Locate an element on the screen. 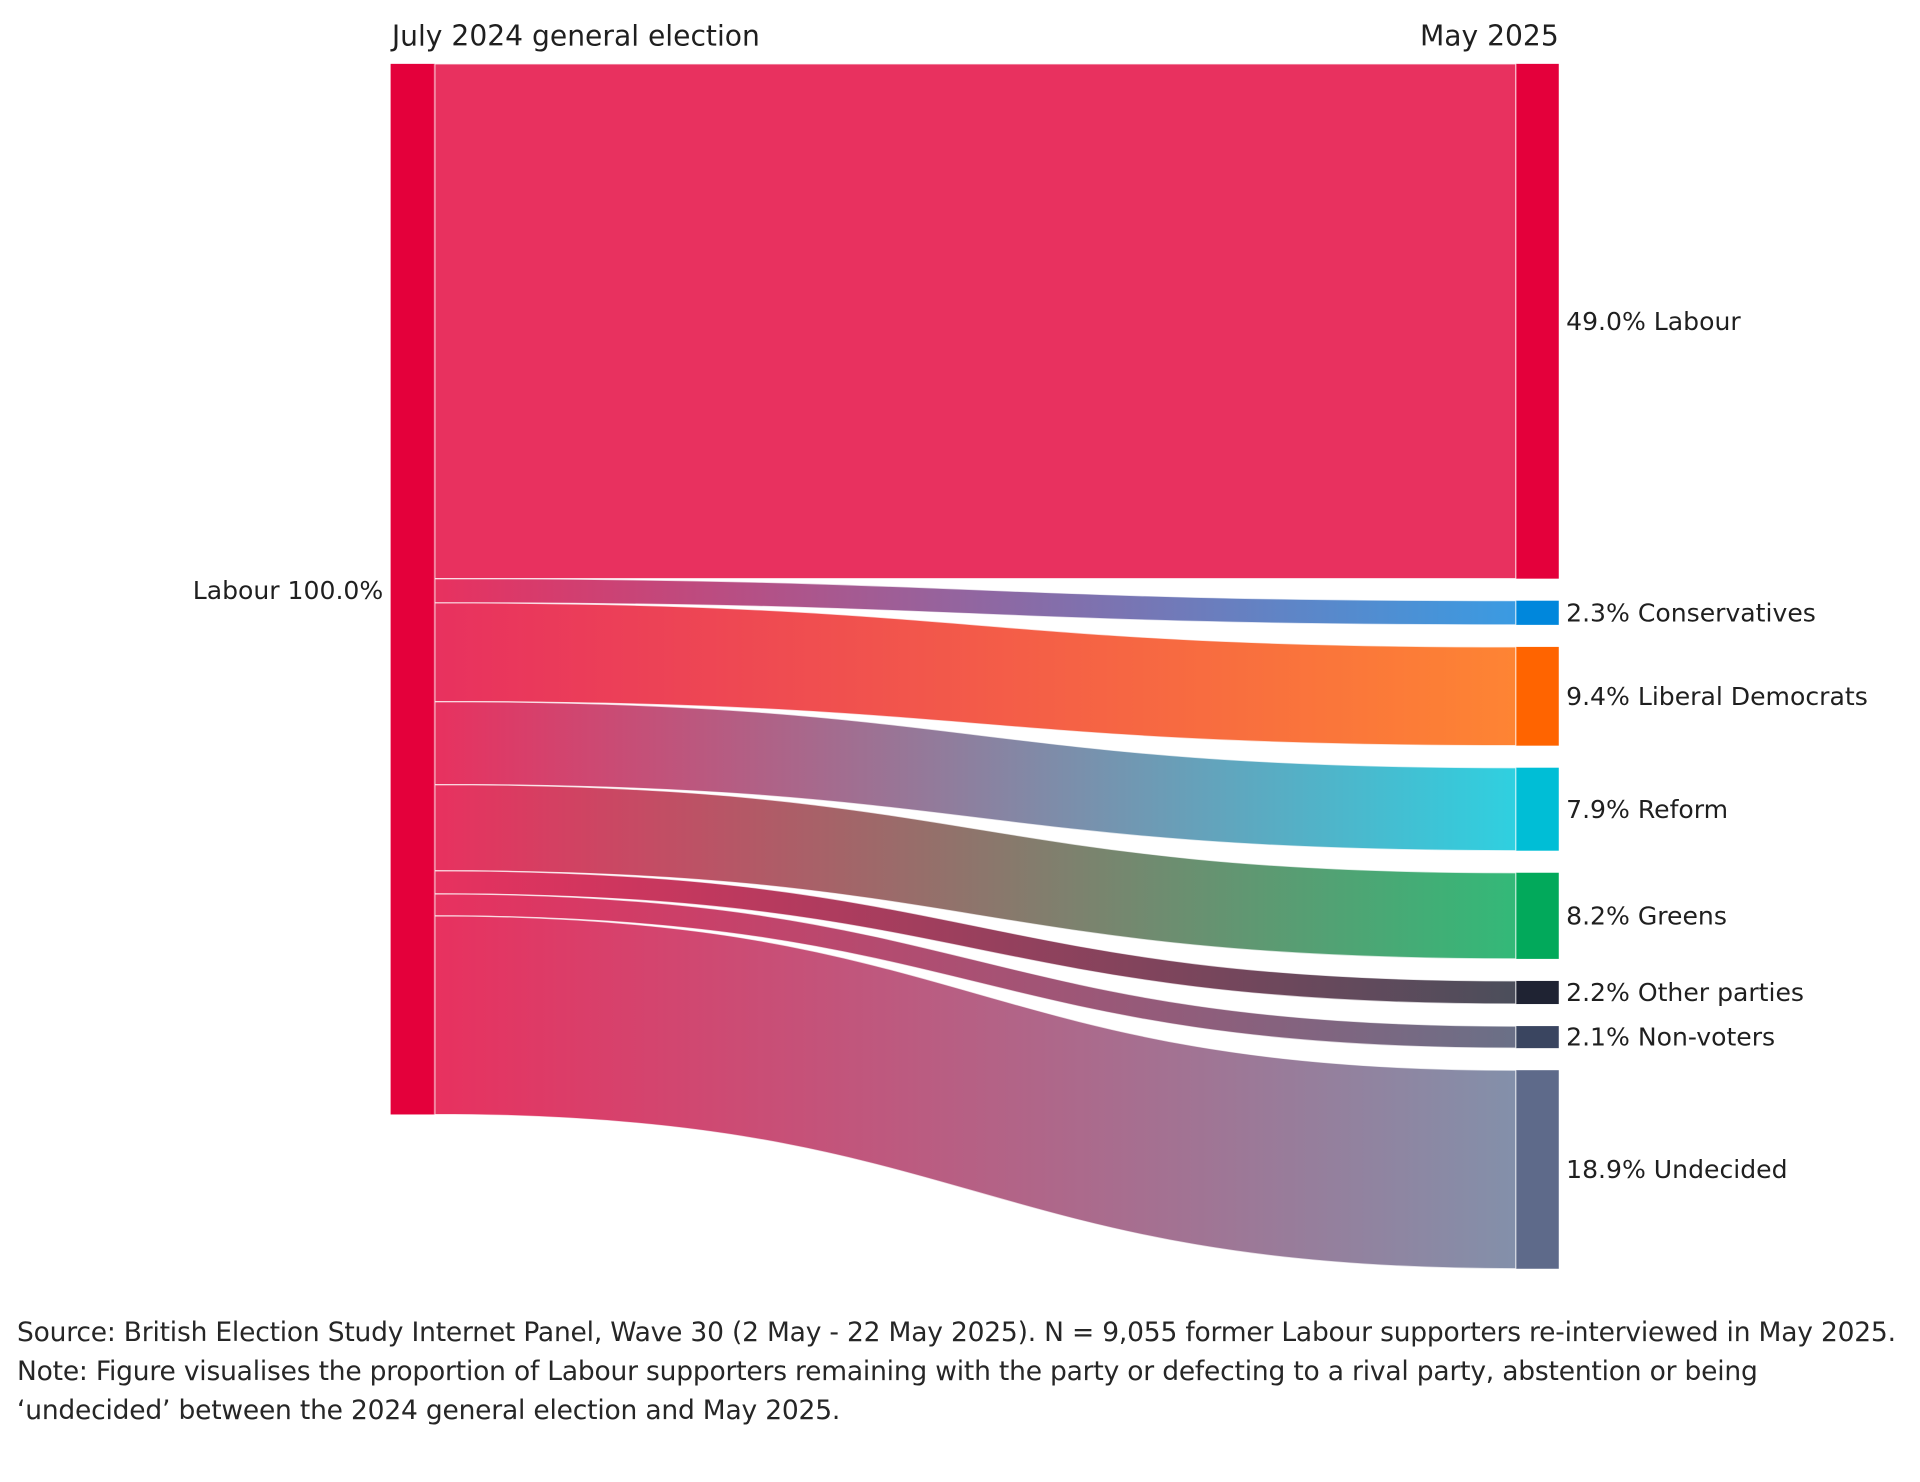 The width and height of the screenshot is (1920, 1482). link-liberal-democrats is located at coordinates (975, 674).